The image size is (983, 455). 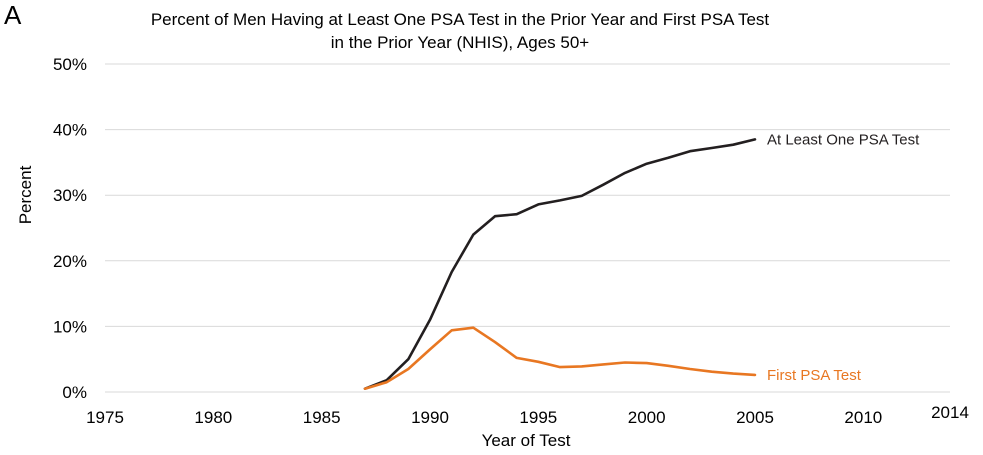 I want to click on y-tick-label: 30%, so click(x=70, y=195).